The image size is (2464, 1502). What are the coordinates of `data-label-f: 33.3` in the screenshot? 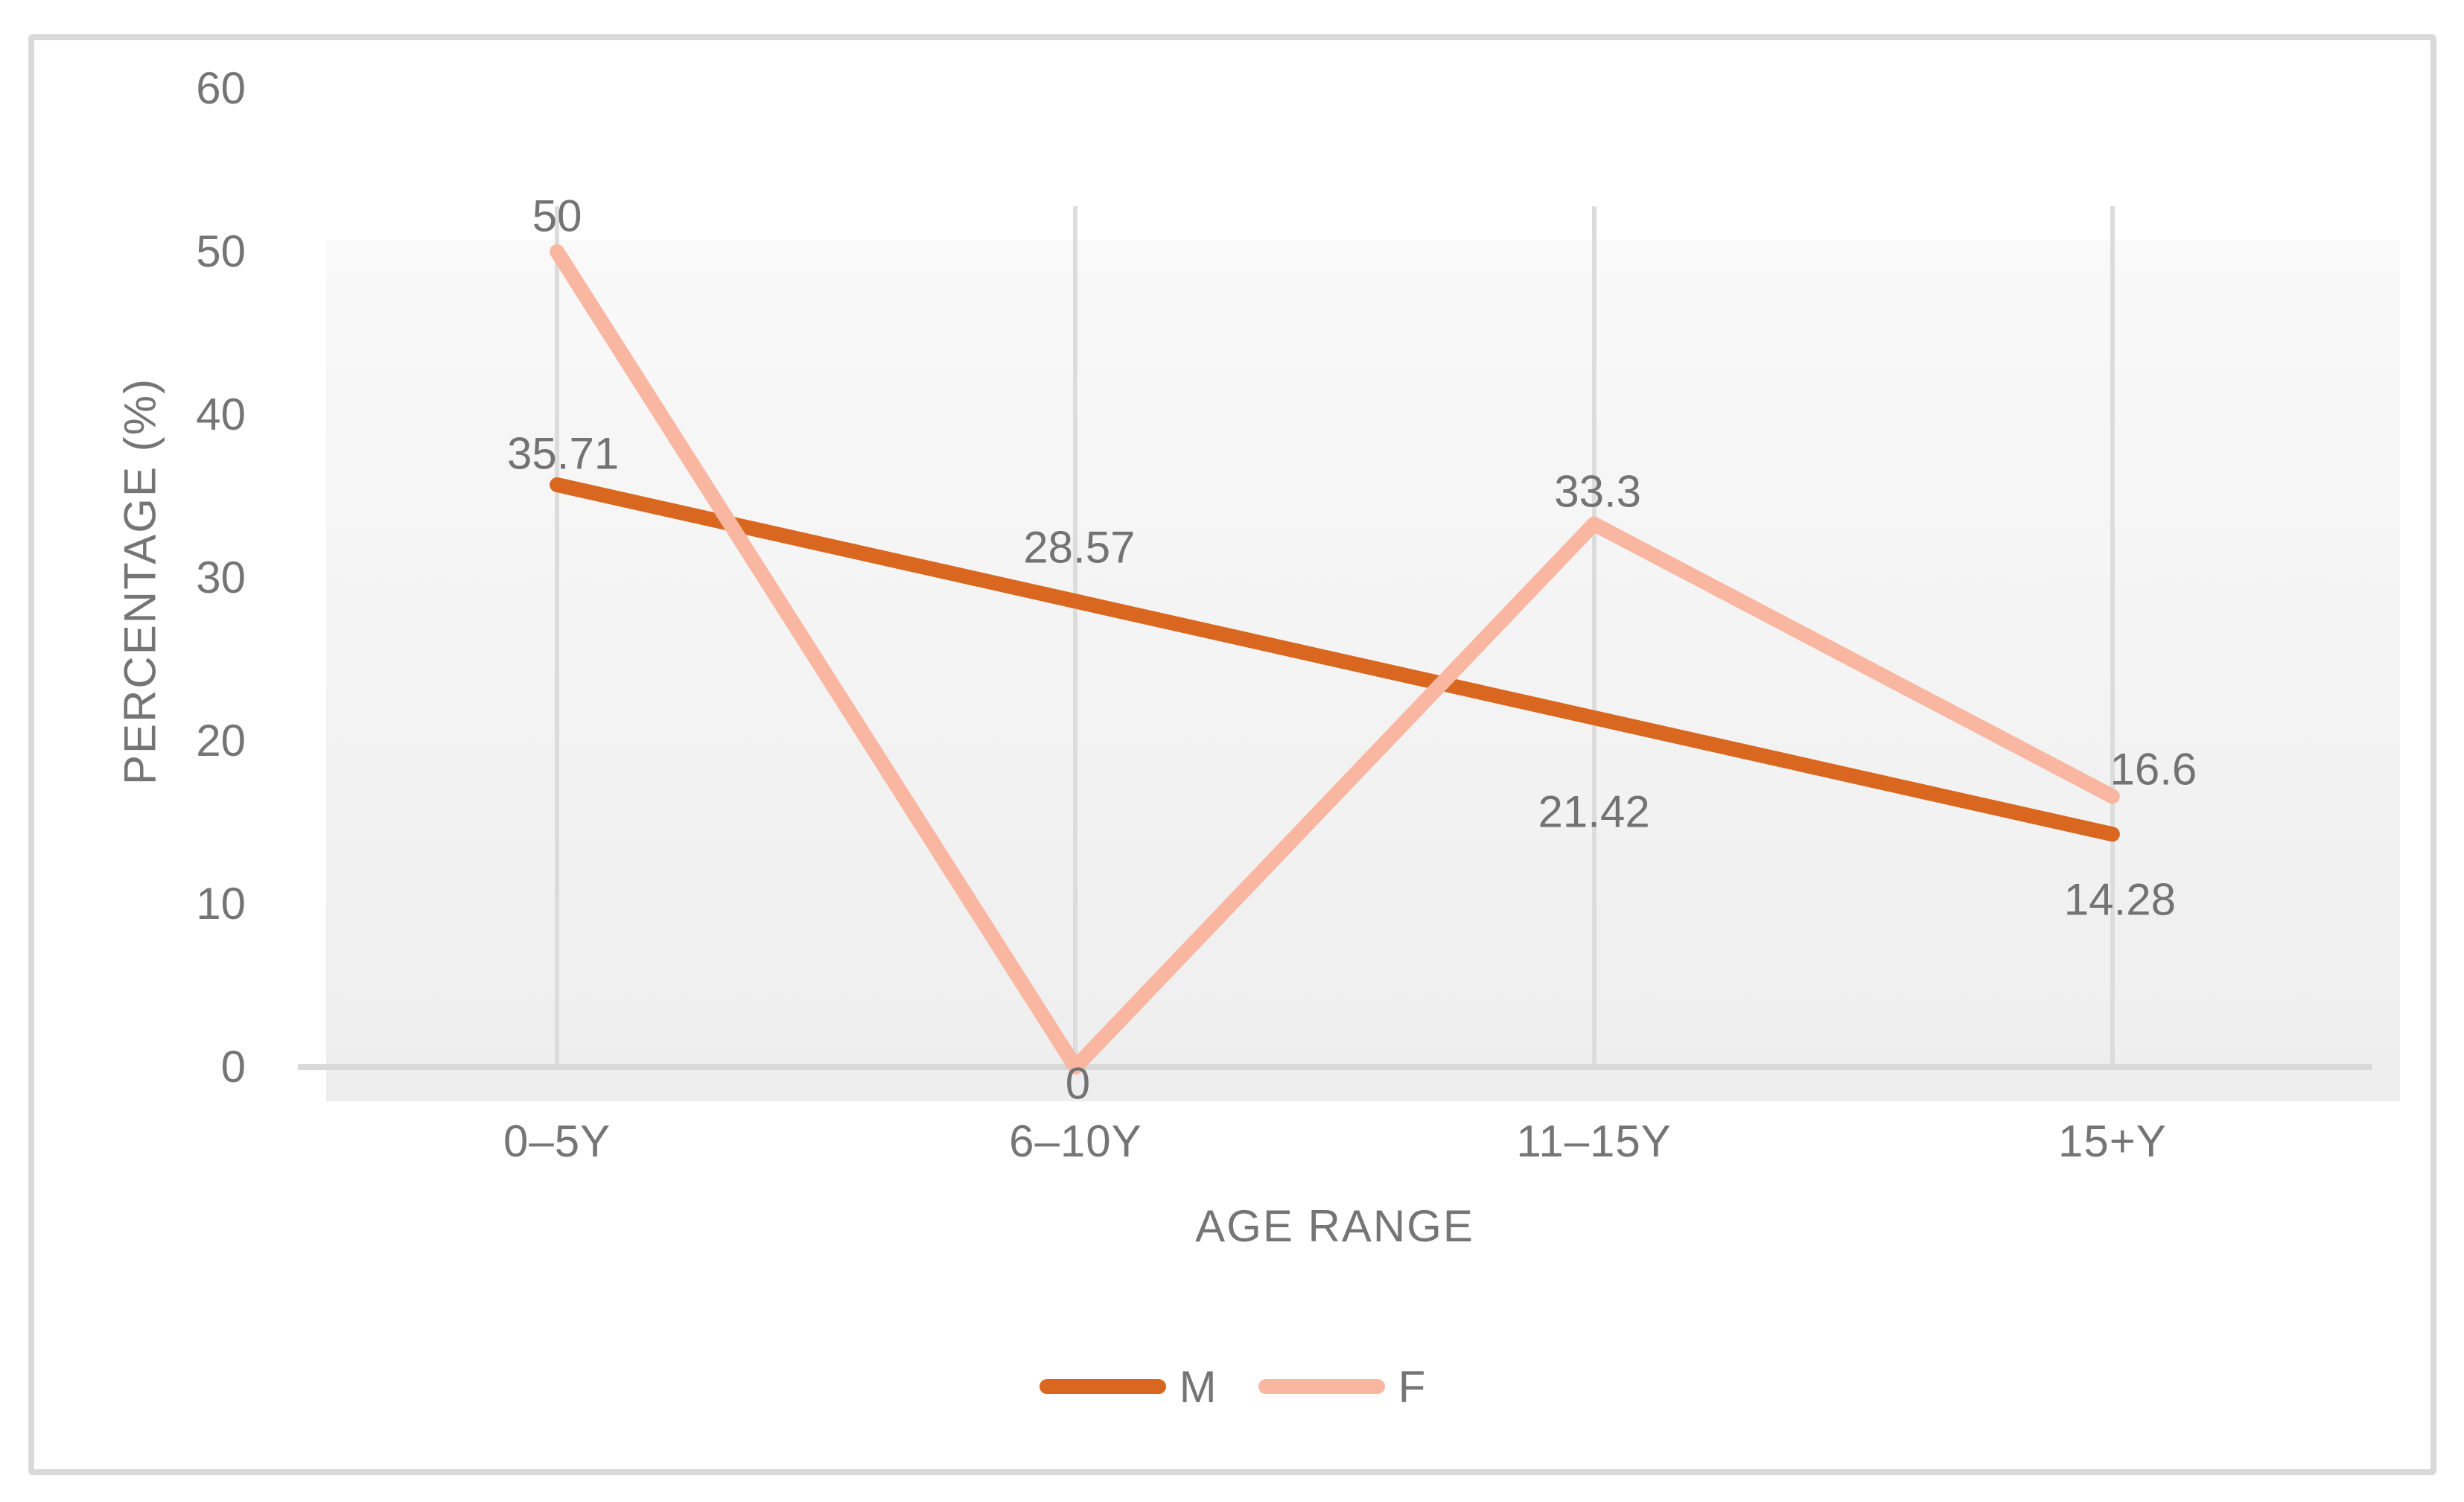 It's located at (1598, 491).